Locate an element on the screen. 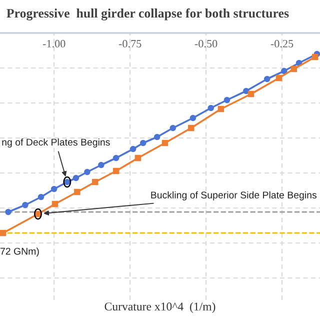  annotation: Buckling of Superior Side Plate Begins is located at coordinates (234, 195).